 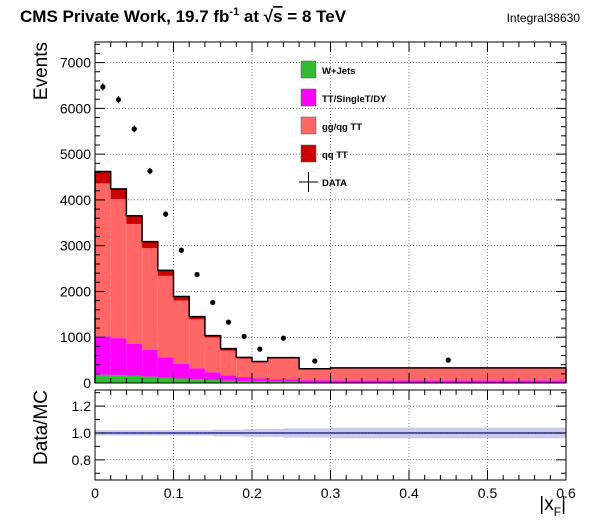 I want to click on x-axis-label-end: |, so click(x=563, y=504).